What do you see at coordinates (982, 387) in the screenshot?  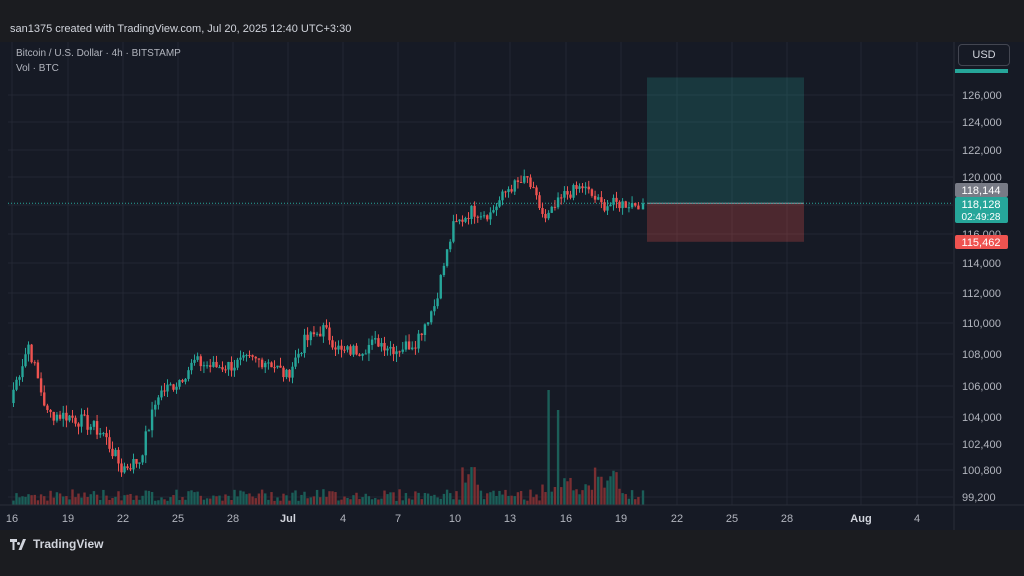 I see `price-tick-label: 106,000` at bounding box center [982, 387].